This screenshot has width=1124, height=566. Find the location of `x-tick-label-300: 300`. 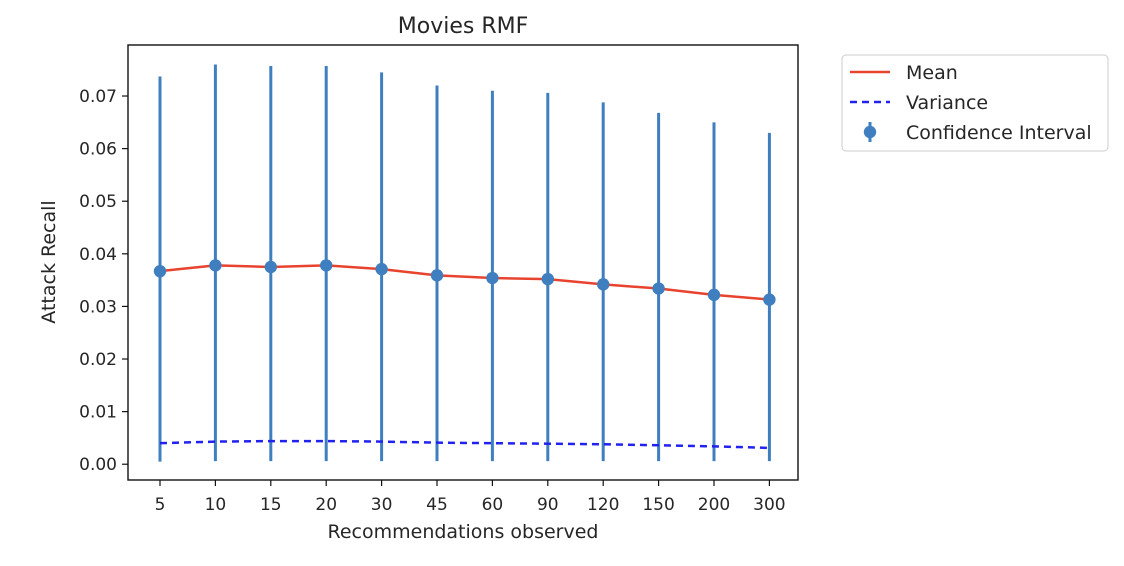

x-tick-label-300: 300 is located at coordinates (769, 505).